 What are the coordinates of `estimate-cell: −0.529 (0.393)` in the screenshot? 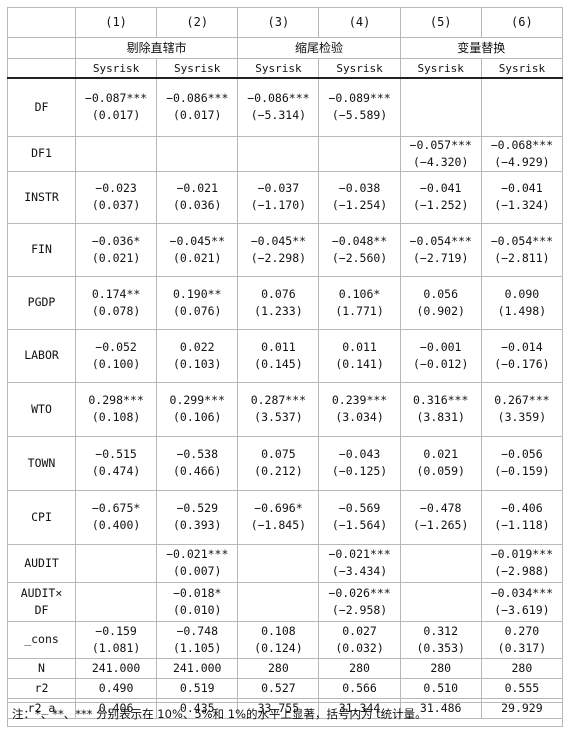 It's located at (197, 517).